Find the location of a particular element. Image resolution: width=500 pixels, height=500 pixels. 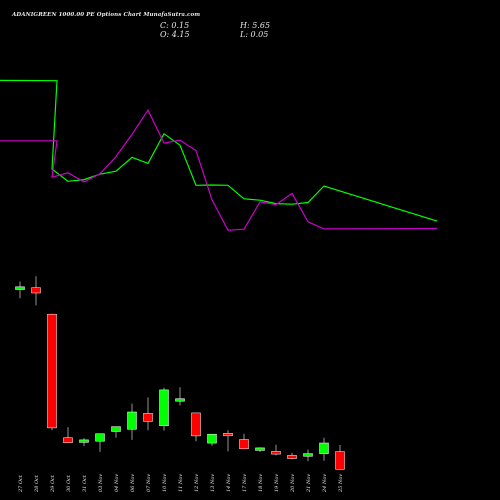

x-tick-label: 28 Oct is located at coordinates (37, 483).